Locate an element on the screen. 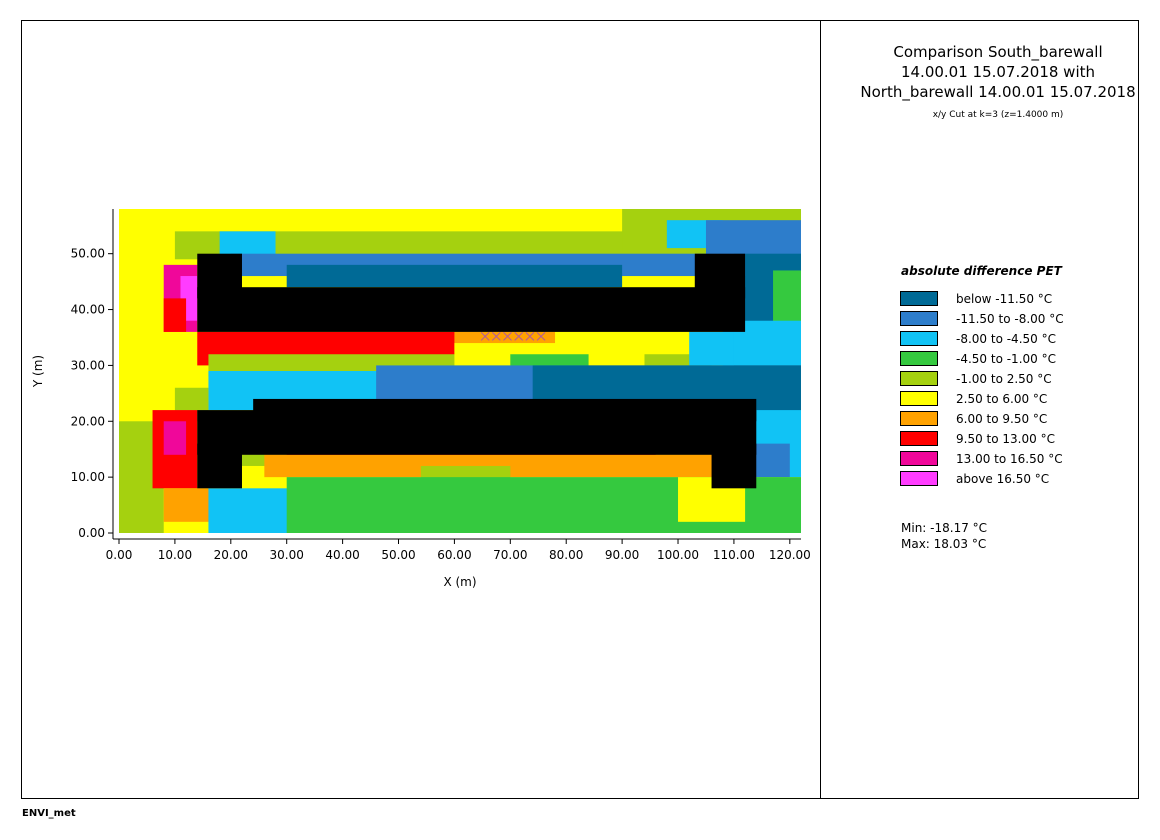 This screenshot has height=840, width=1160. legend-label: -4.50 to -1.00 °C is located at coordinates (1006, 359).